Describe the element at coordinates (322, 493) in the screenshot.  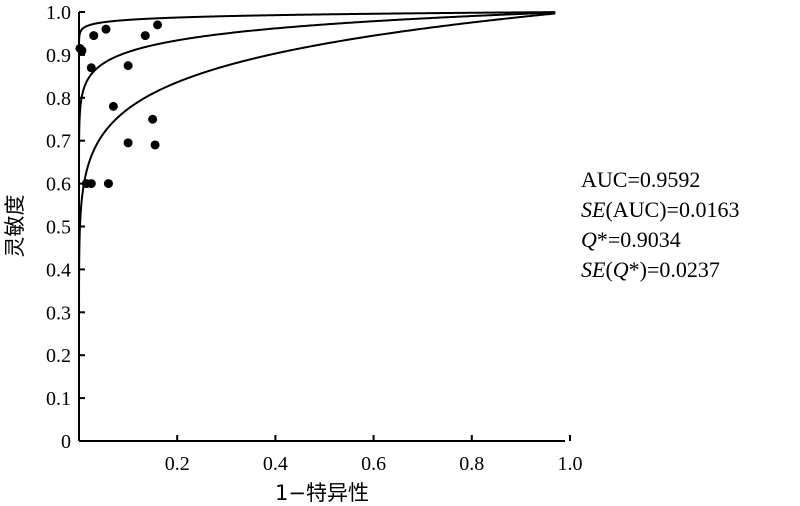
I see `x-axis-title: 1−特异性` at that location.